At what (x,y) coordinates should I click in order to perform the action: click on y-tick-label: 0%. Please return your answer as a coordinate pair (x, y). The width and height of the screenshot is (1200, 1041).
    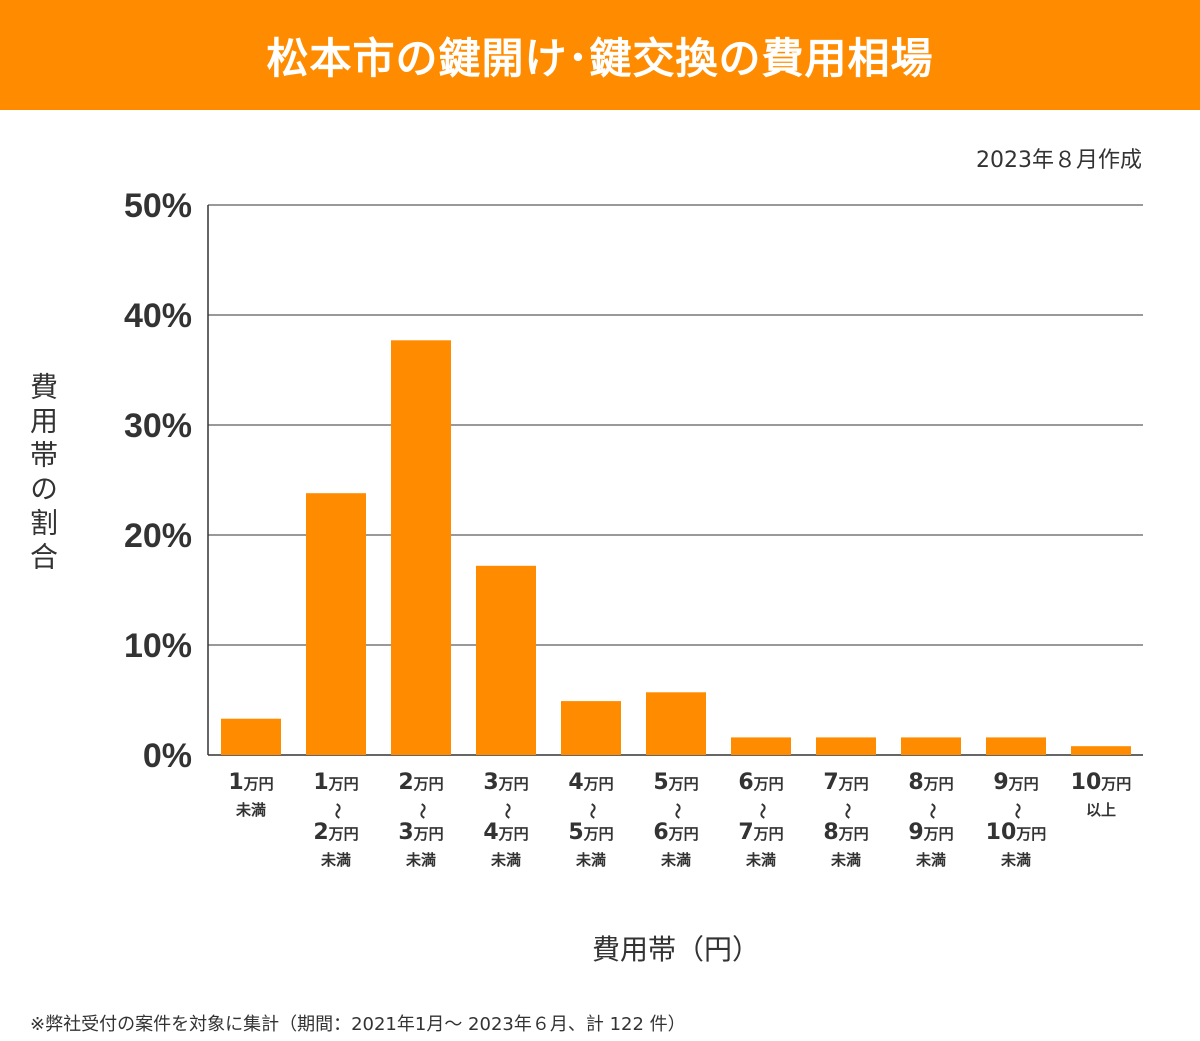
    Looking at the image, I should click on (167, 756).